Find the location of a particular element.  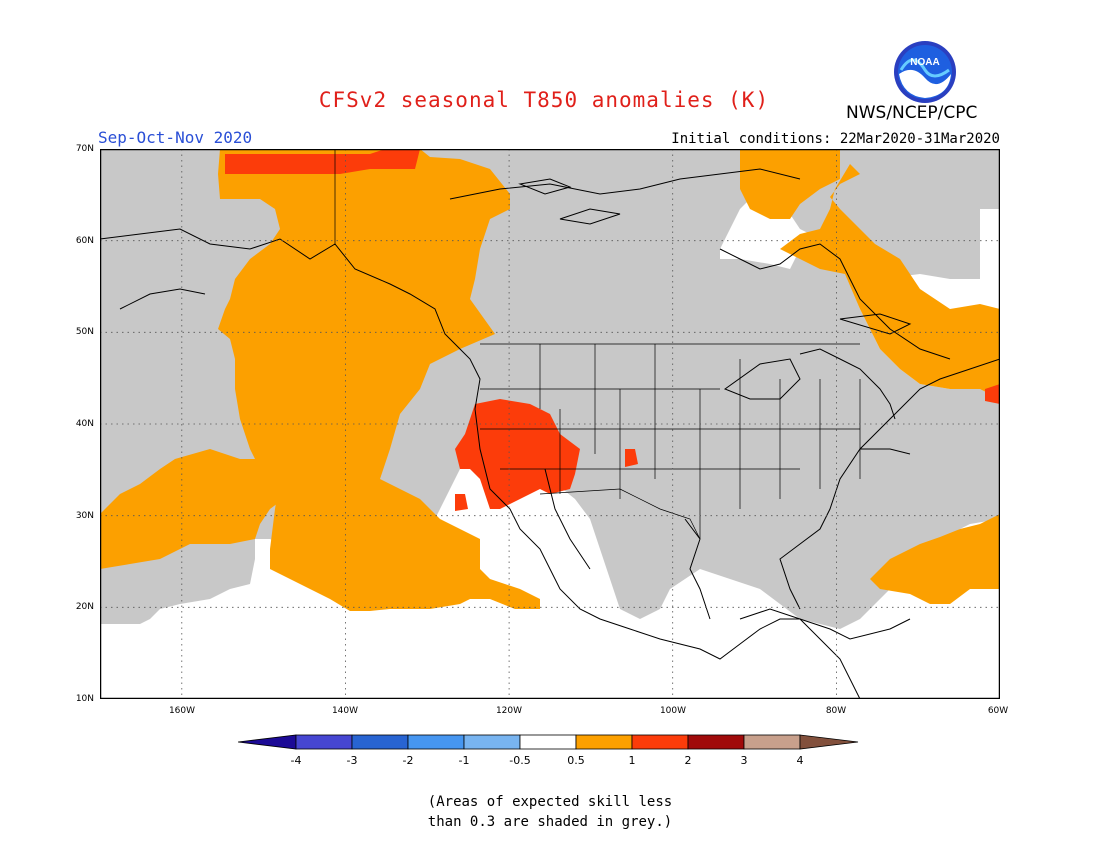

lon-label: 100W is located at coordinates (673, 711).